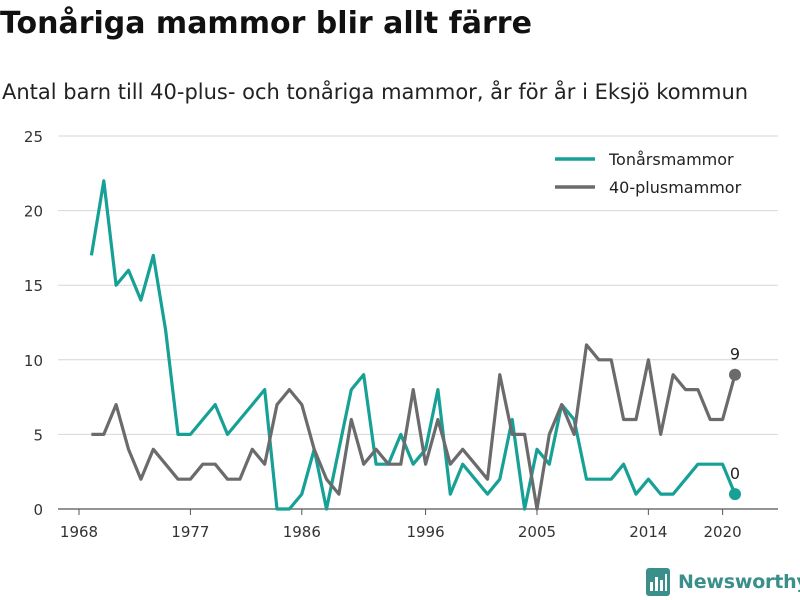  Describe the element at coordinates (33, 286) in the screenshot. I see `y-tick-label-15: 15` at that location.